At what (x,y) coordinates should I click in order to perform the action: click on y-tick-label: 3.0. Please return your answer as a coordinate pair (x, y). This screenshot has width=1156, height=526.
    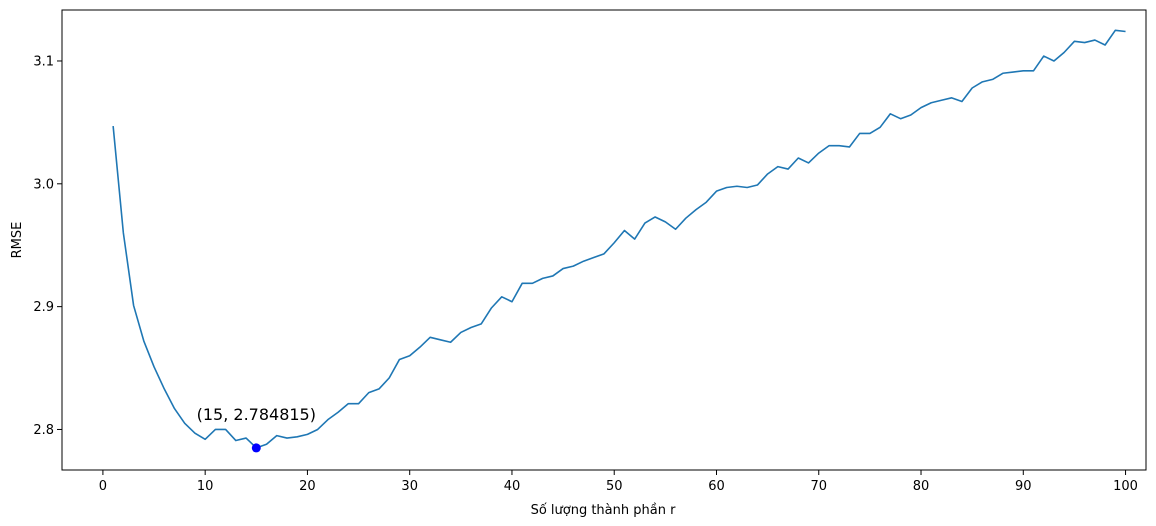
    Looking at the image, I should click on (43, 184).